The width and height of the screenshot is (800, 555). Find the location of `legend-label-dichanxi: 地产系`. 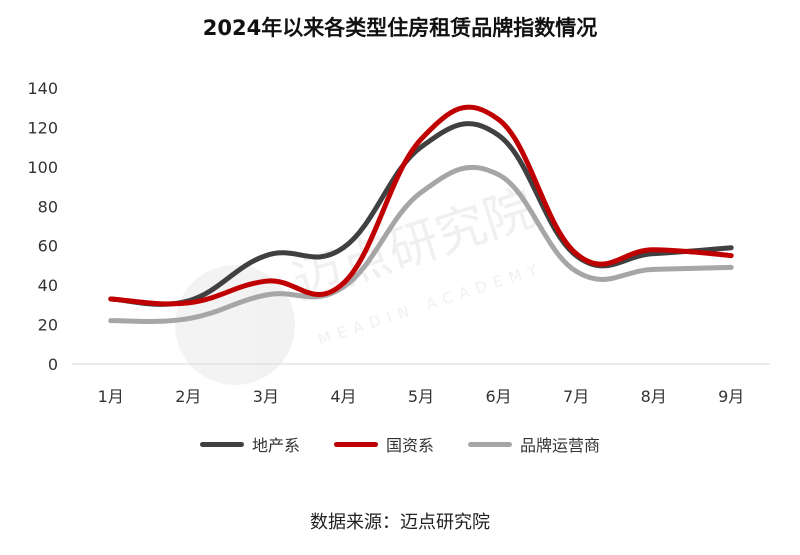

legend-label-dichanxi: 地产系 is located at coordinates (275, 445).